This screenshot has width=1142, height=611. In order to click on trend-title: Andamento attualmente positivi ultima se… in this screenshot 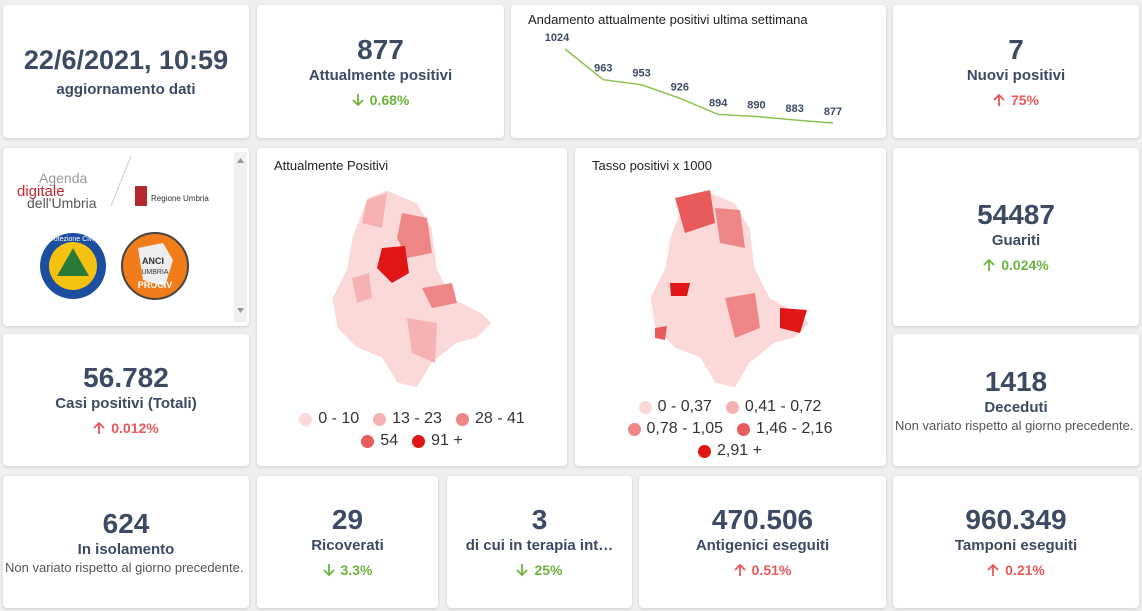, I will do `click(668, 19)`.